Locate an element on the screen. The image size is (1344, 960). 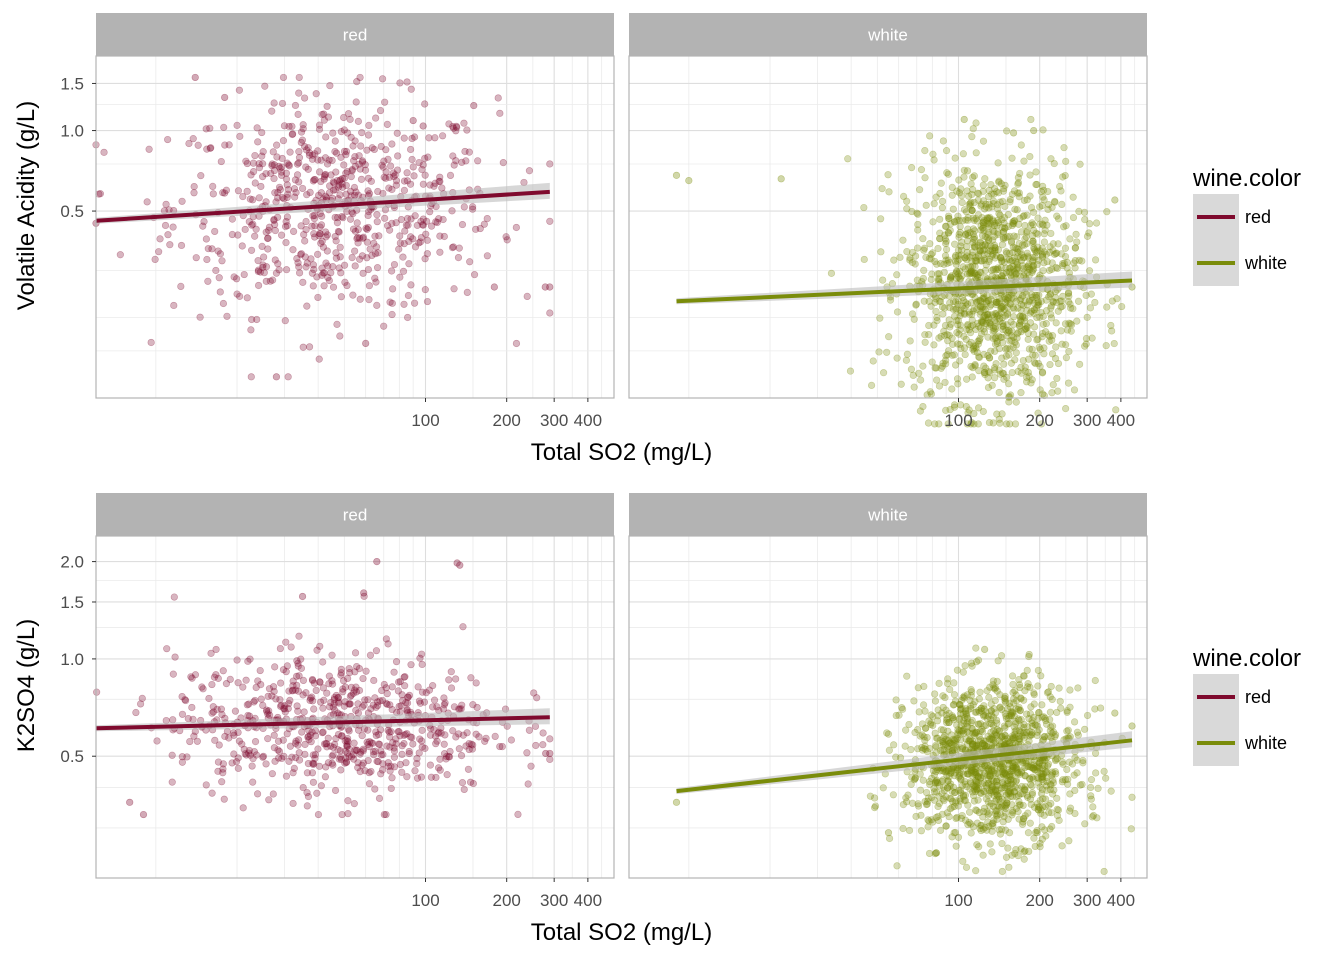
y-tick-label: 2.0 is located at coordinates (72, 562).